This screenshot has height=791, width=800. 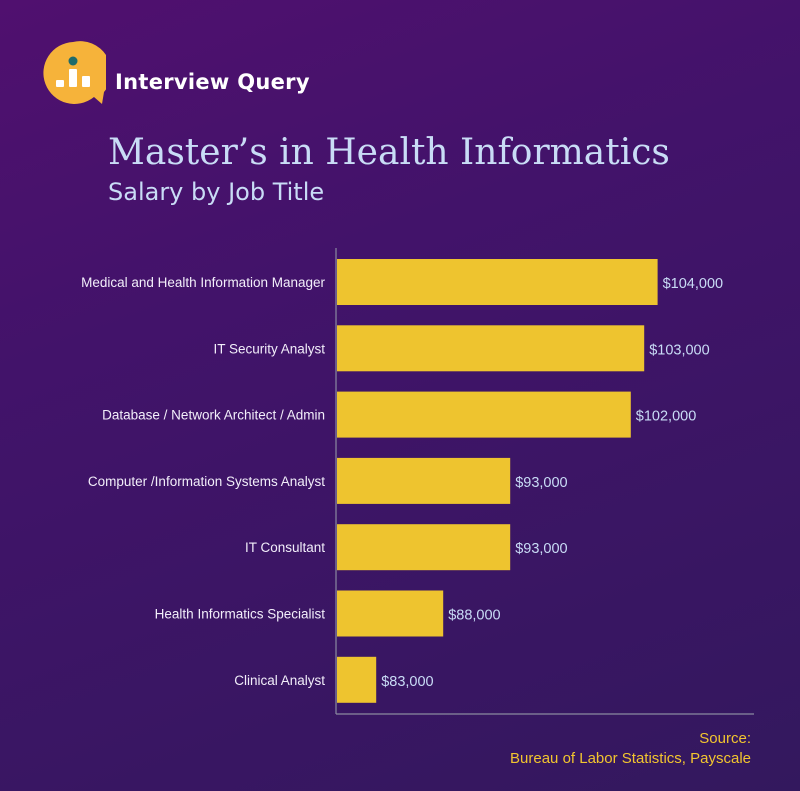 What do you see at coordinates (212, 82) in the screenshot?
I see `brand-name: Interview Query` at bounding box center [212, 82].